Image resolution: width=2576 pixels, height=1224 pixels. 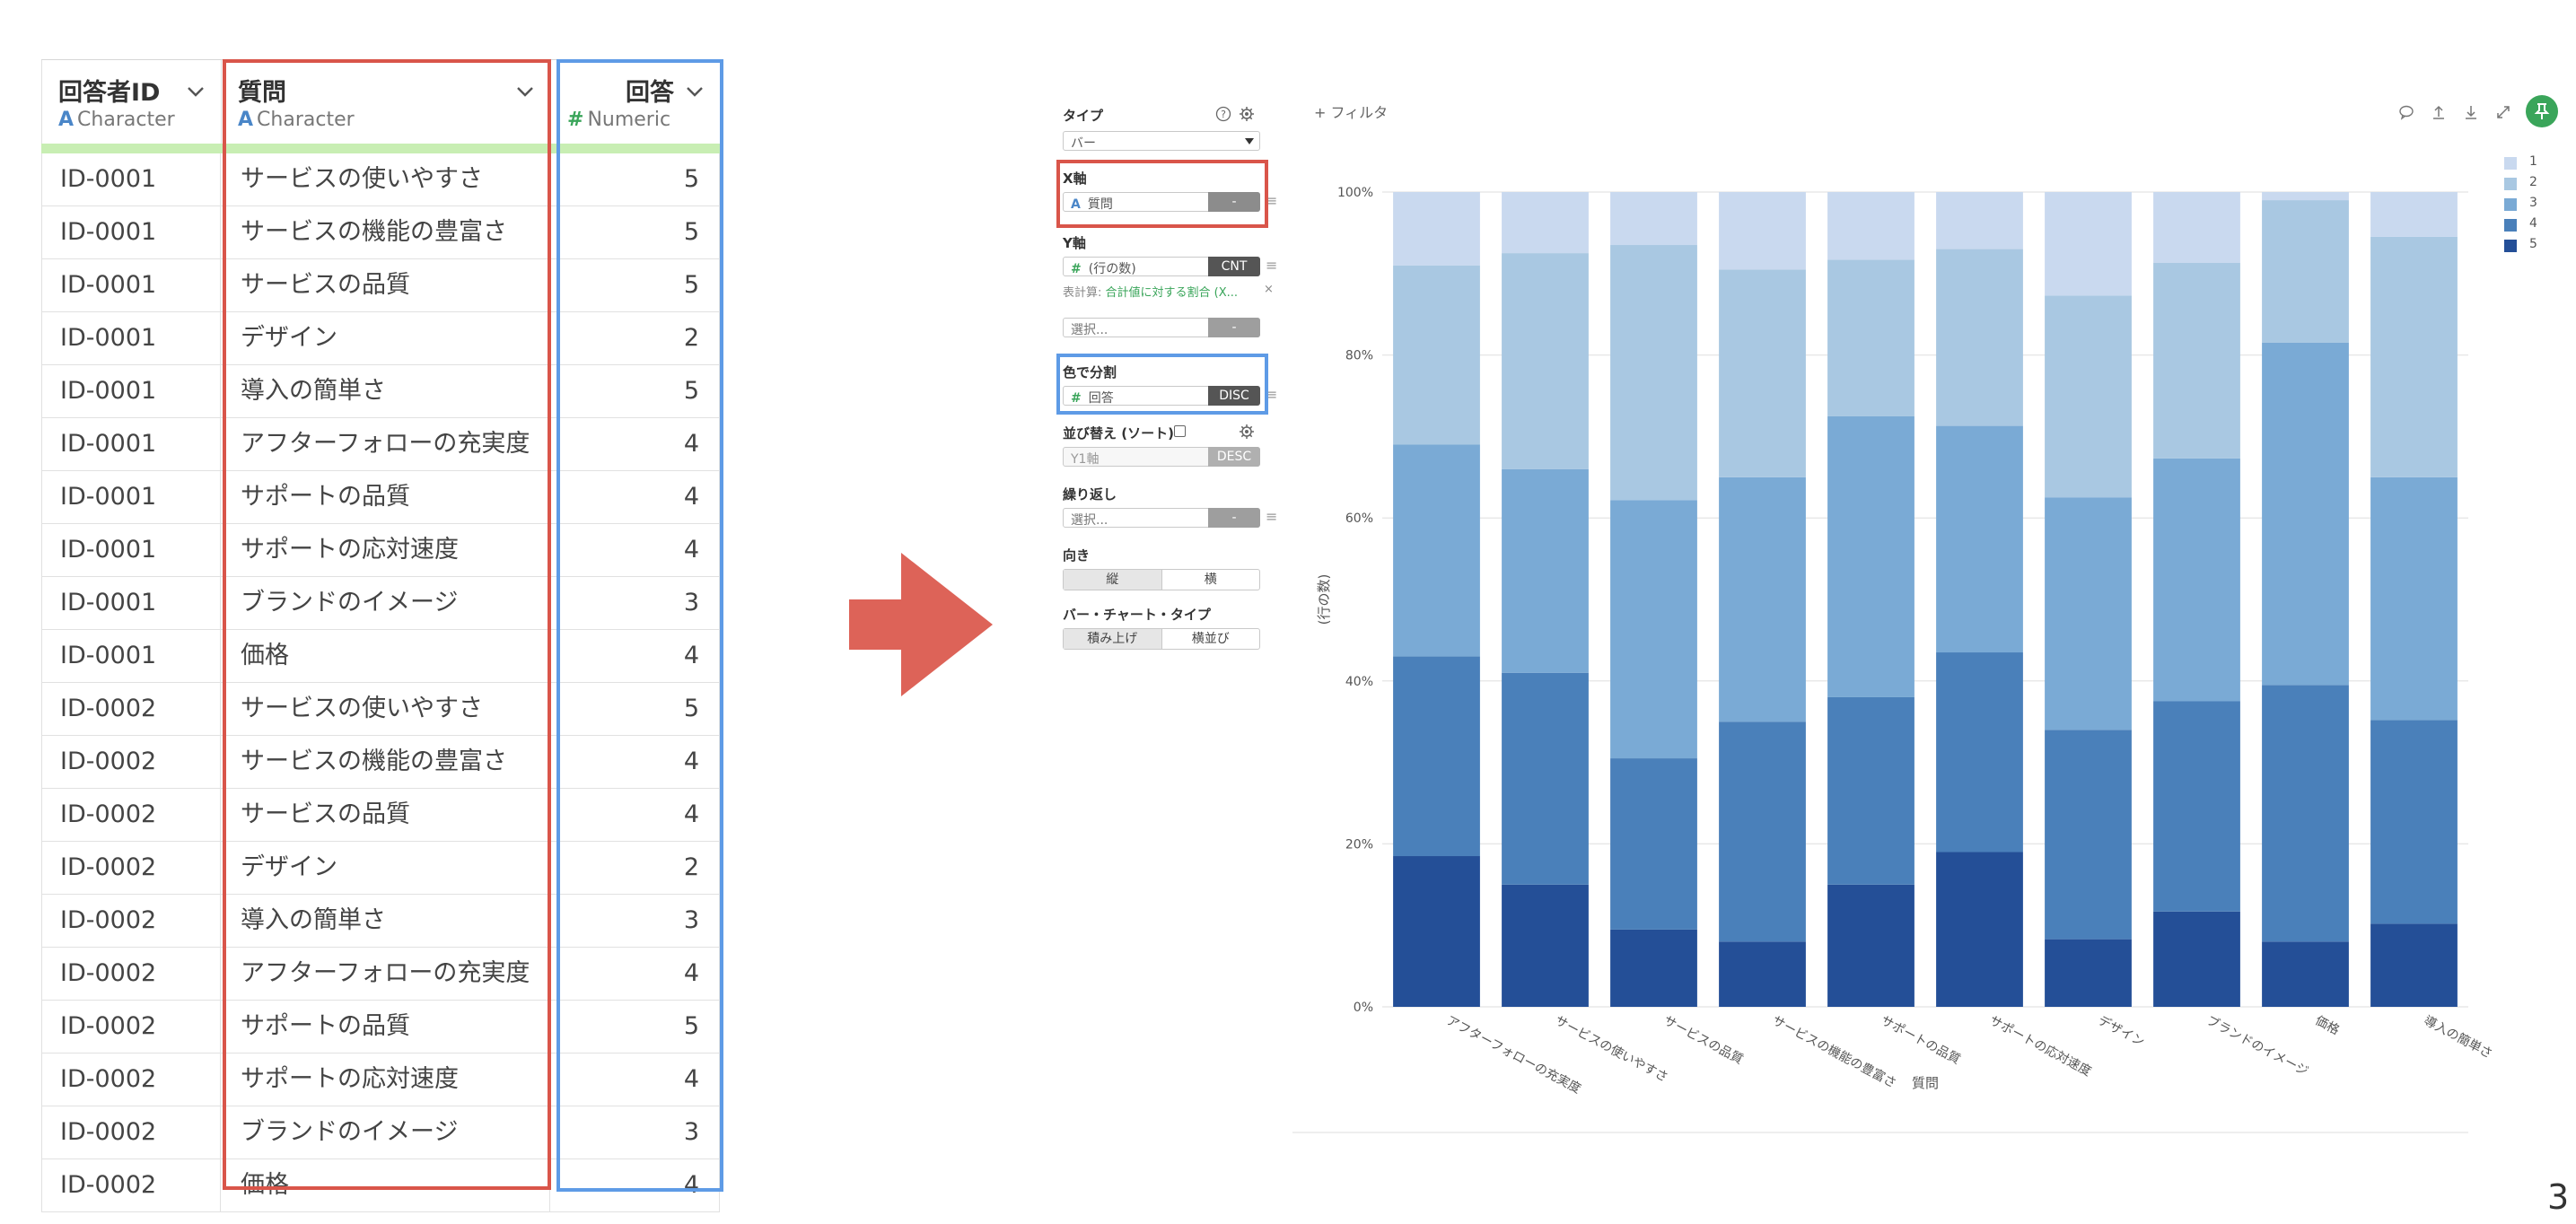 I want to click on color-split-highlight, so click(x=1162, y=384).